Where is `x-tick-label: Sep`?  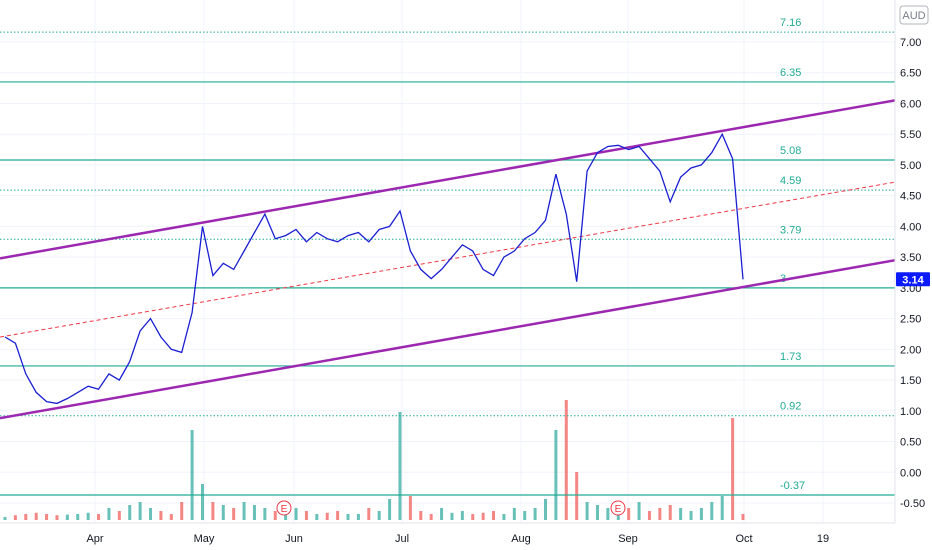
x-tick-label: Sep is located at coordinates (628, 539).